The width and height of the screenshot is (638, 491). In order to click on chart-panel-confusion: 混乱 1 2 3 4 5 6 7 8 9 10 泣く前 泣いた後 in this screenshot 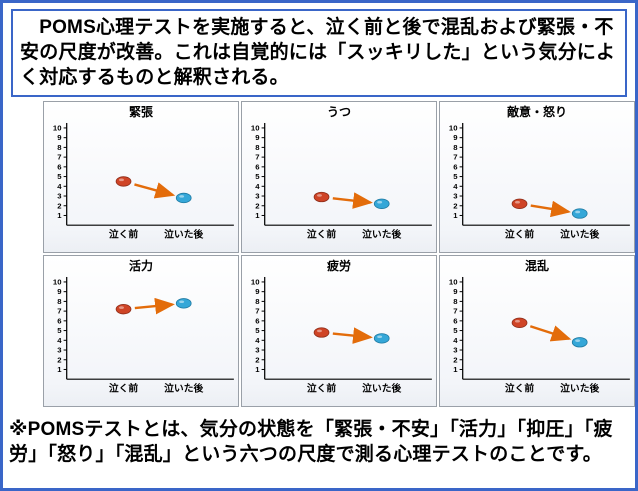, I will do `click(537, 331)`.